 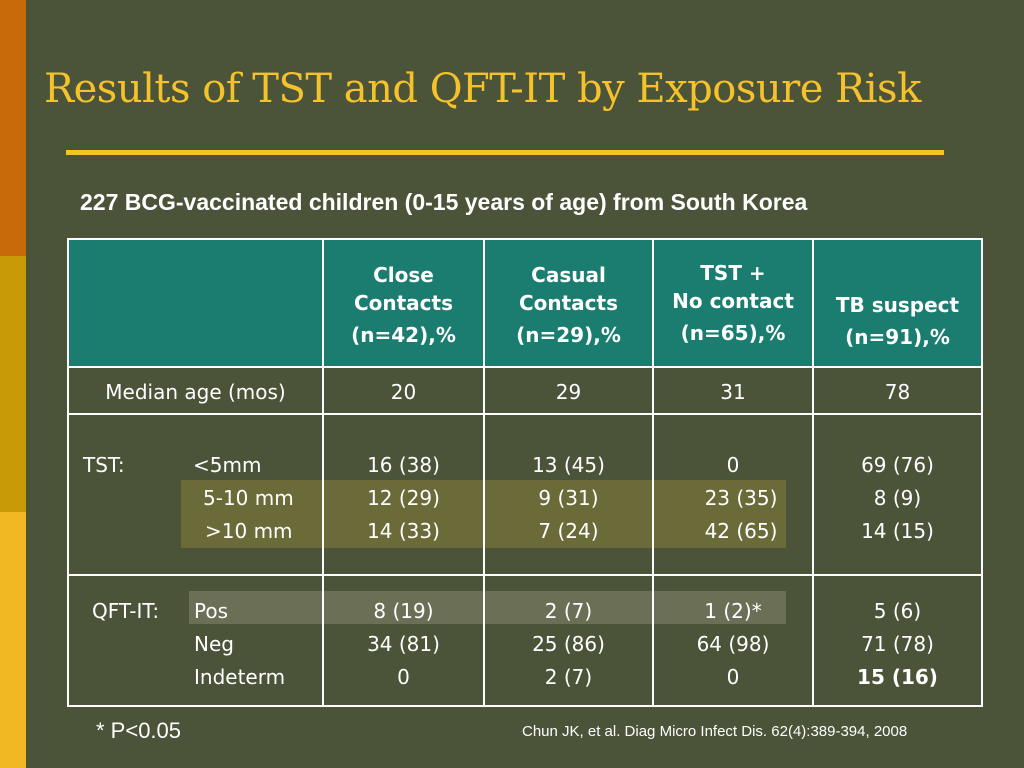 What do you see at coordinates (733, 333) in the screenshot?
I see `column-header-n: (n=65),%` at bounding box center [733, 333].